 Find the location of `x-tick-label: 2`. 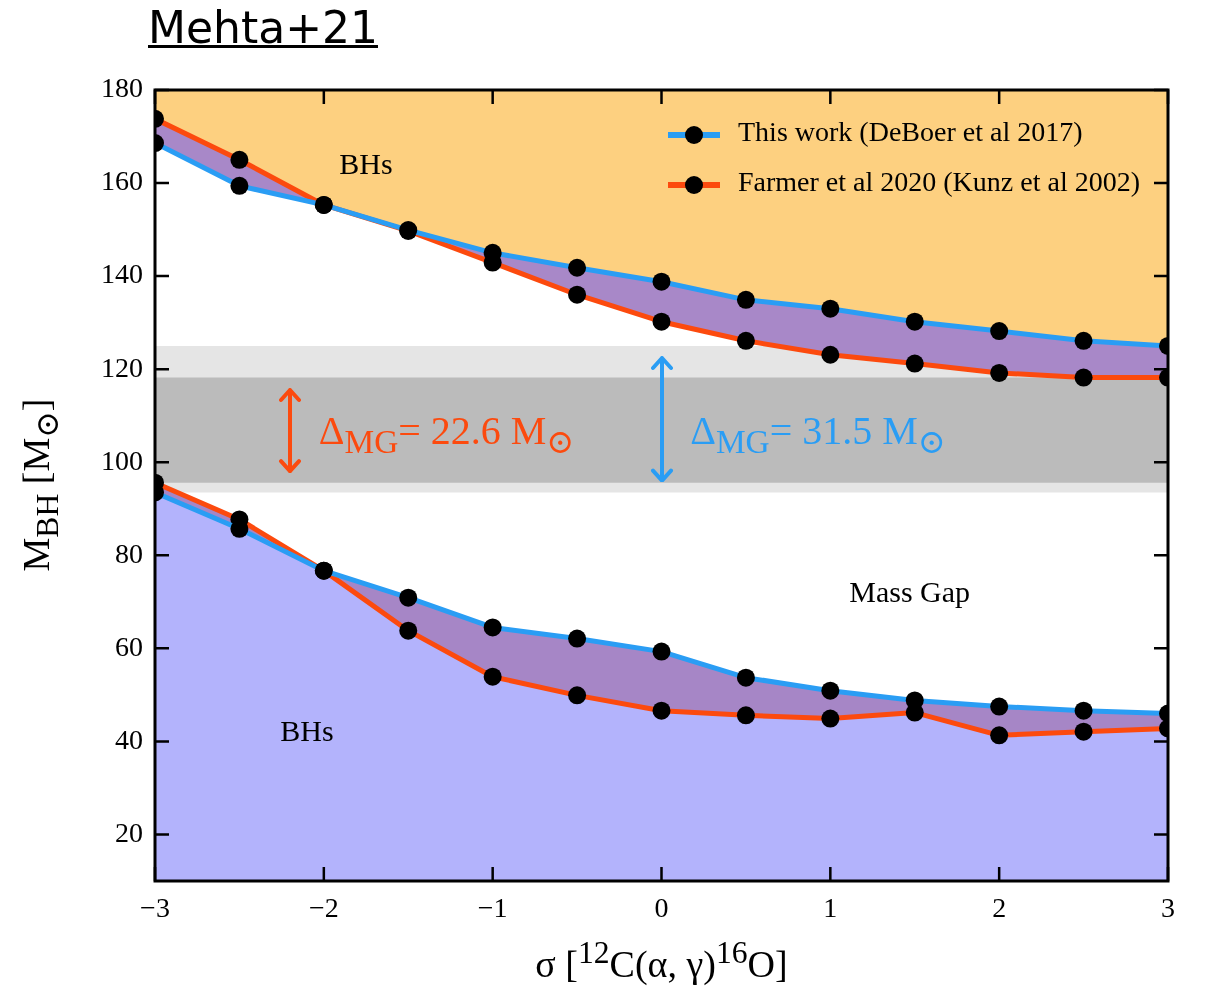

x-tick-label: 2 is located at coordinates (999, 908).